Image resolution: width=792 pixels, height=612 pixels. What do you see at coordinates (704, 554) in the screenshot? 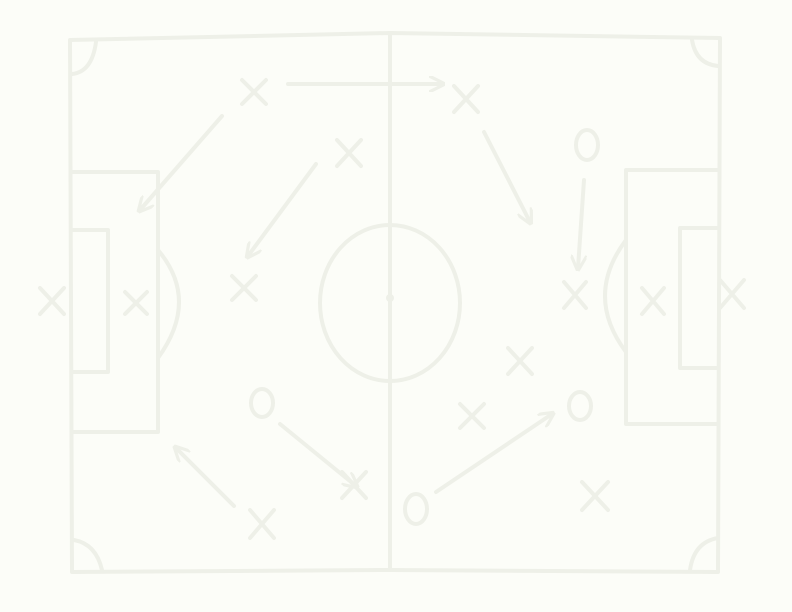
I see `corner-arc-bottom-right` at bounding box center [704, 554].